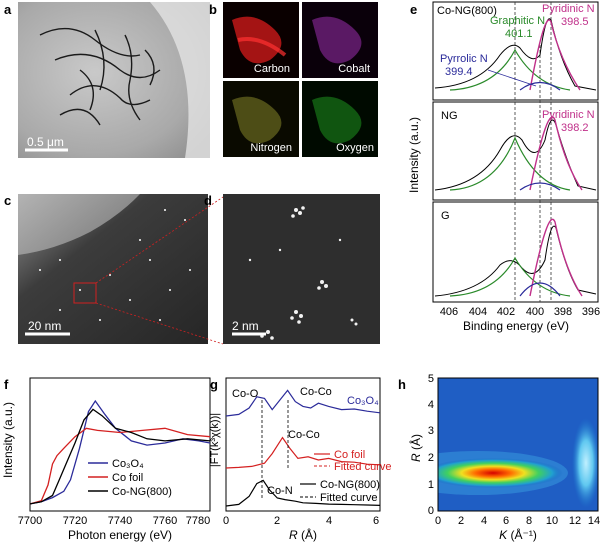 The width and height of the screenshot is (600, 544). What do you see at coordinates (304, 435) in the screenshot?
I see `g-label-co-co-2: Co-Co` at bounding box center [304, 435].